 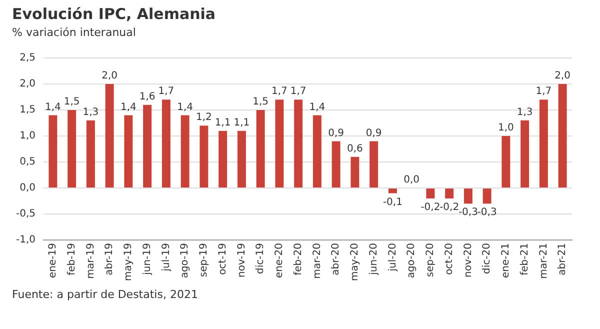 What do you see at coordinates (524, 259) in the screenshot?
I see `x-tick-label: feb-21` at bounding box center [524, 259].